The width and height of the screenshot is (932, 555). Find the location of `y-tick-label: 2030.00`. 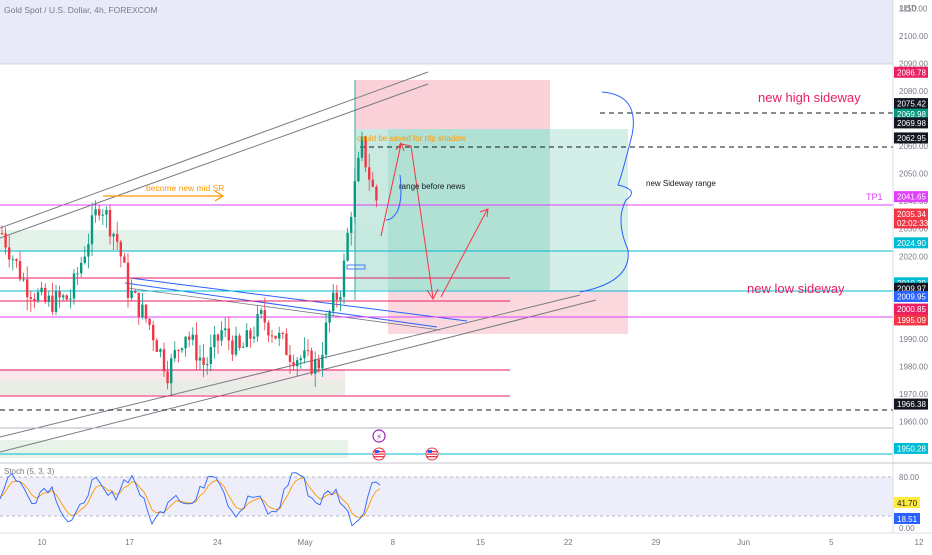

y-tick-label: 2030.00 is located at coordinates (913, 229).